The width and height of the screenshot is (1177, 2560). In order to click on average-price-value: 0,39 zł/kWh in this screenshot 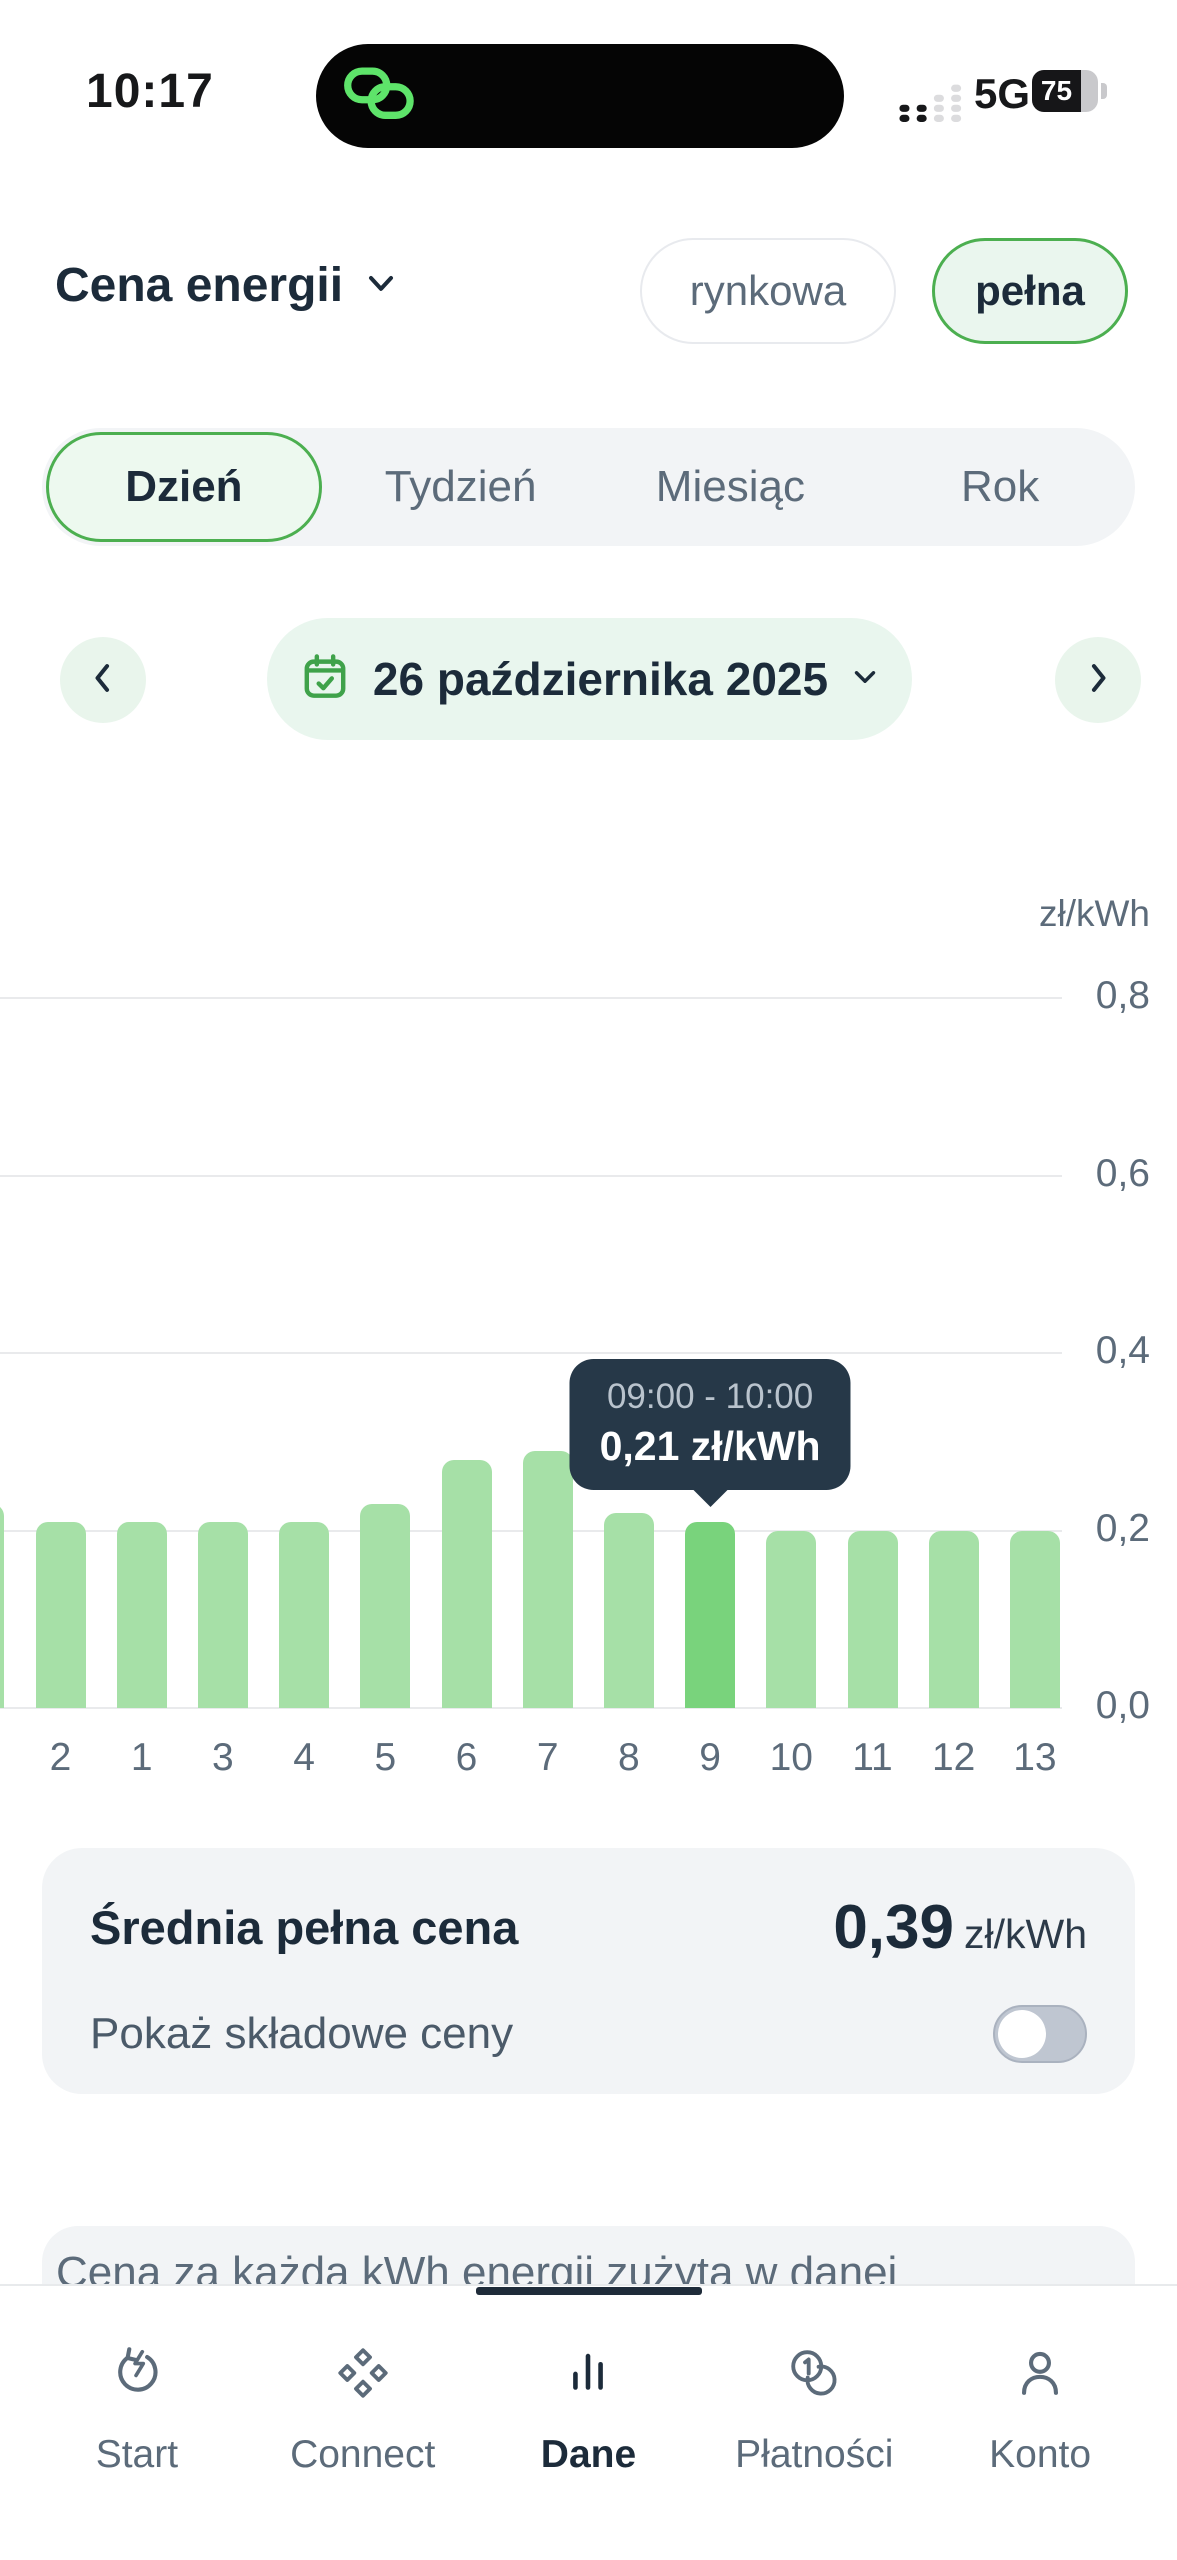, I will do `click(960, 1927)`.